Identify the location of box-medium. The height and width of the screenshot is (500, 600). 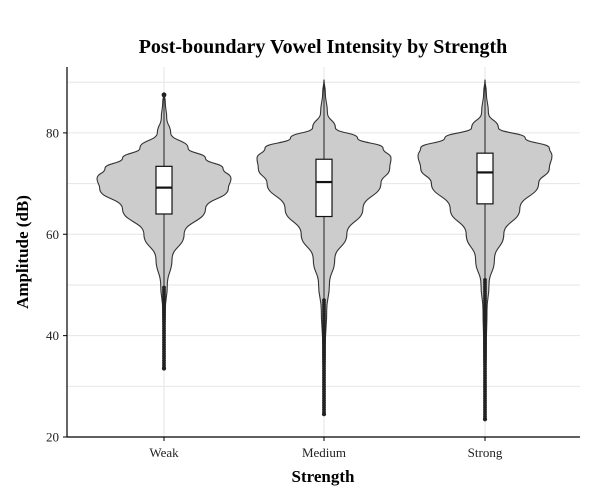
(324, 188).